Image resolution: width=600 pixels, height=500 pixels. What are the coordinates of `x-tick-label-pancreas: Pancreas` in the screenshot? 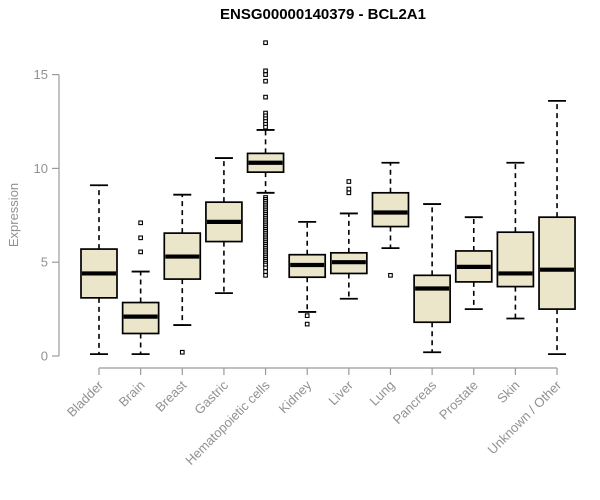 It's located at (415, 402).